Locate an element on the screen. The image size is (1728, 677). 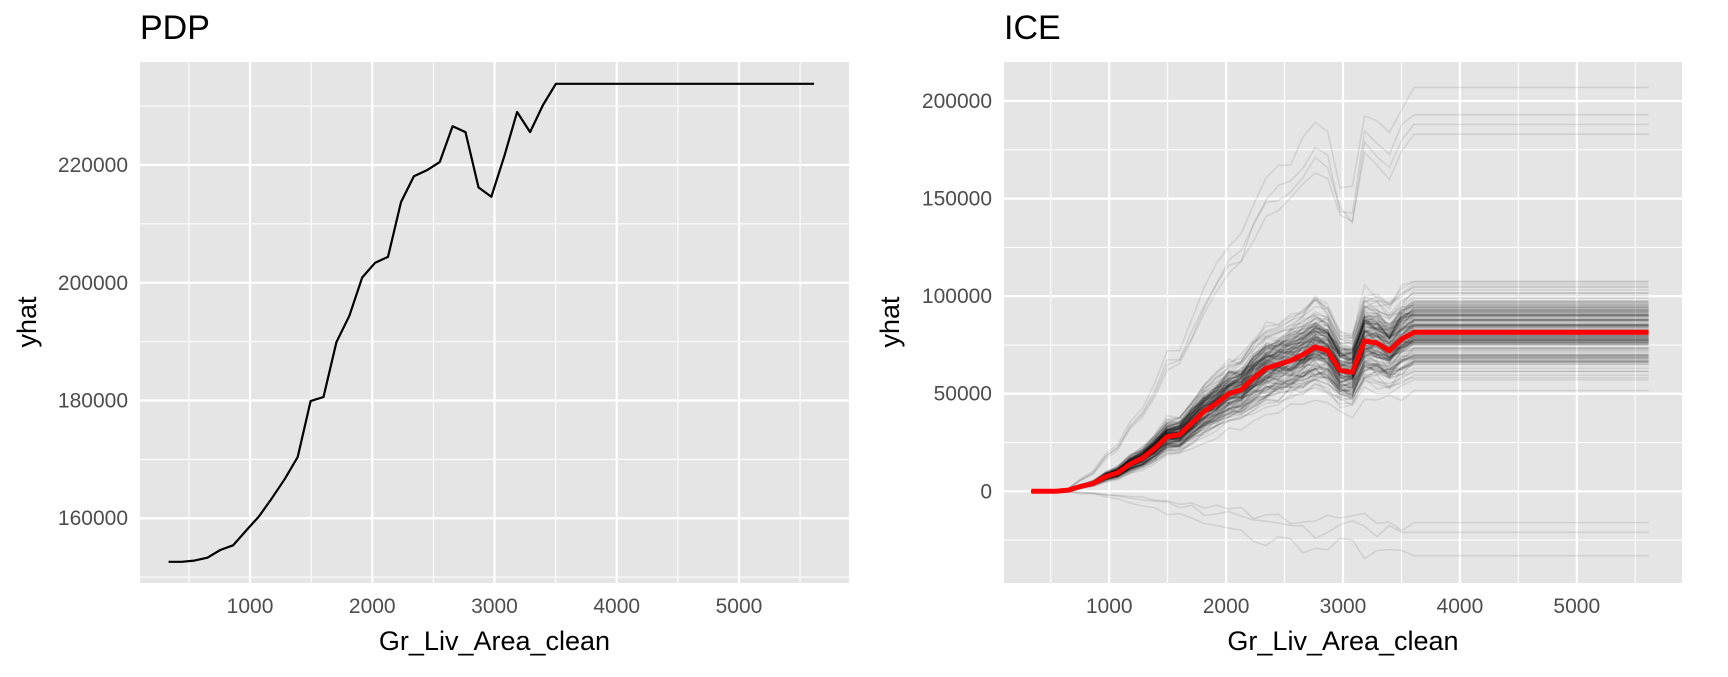
pdp-x-tick-label: 4000 is located at coordinates (616, 606).